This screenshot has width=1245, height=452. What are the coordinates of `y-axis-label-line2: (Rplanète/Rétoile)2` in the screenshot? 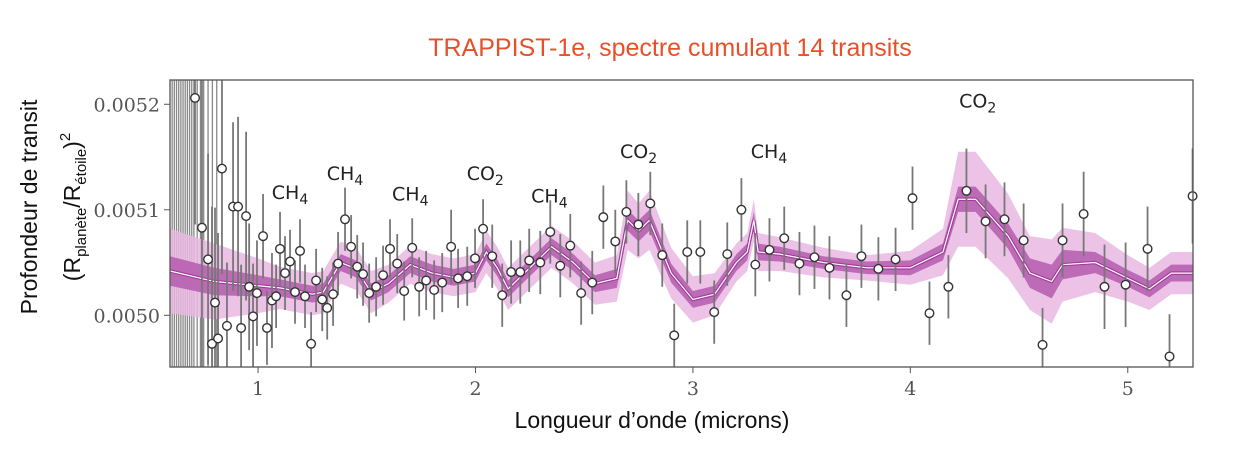 It's located at (73, 207).